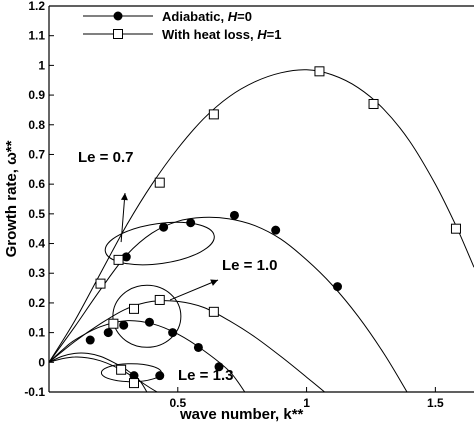 Image resolution: width=474 pixels, height=426 pixels. I want to click on arrow-le-0-7-head, so click(124, 197).